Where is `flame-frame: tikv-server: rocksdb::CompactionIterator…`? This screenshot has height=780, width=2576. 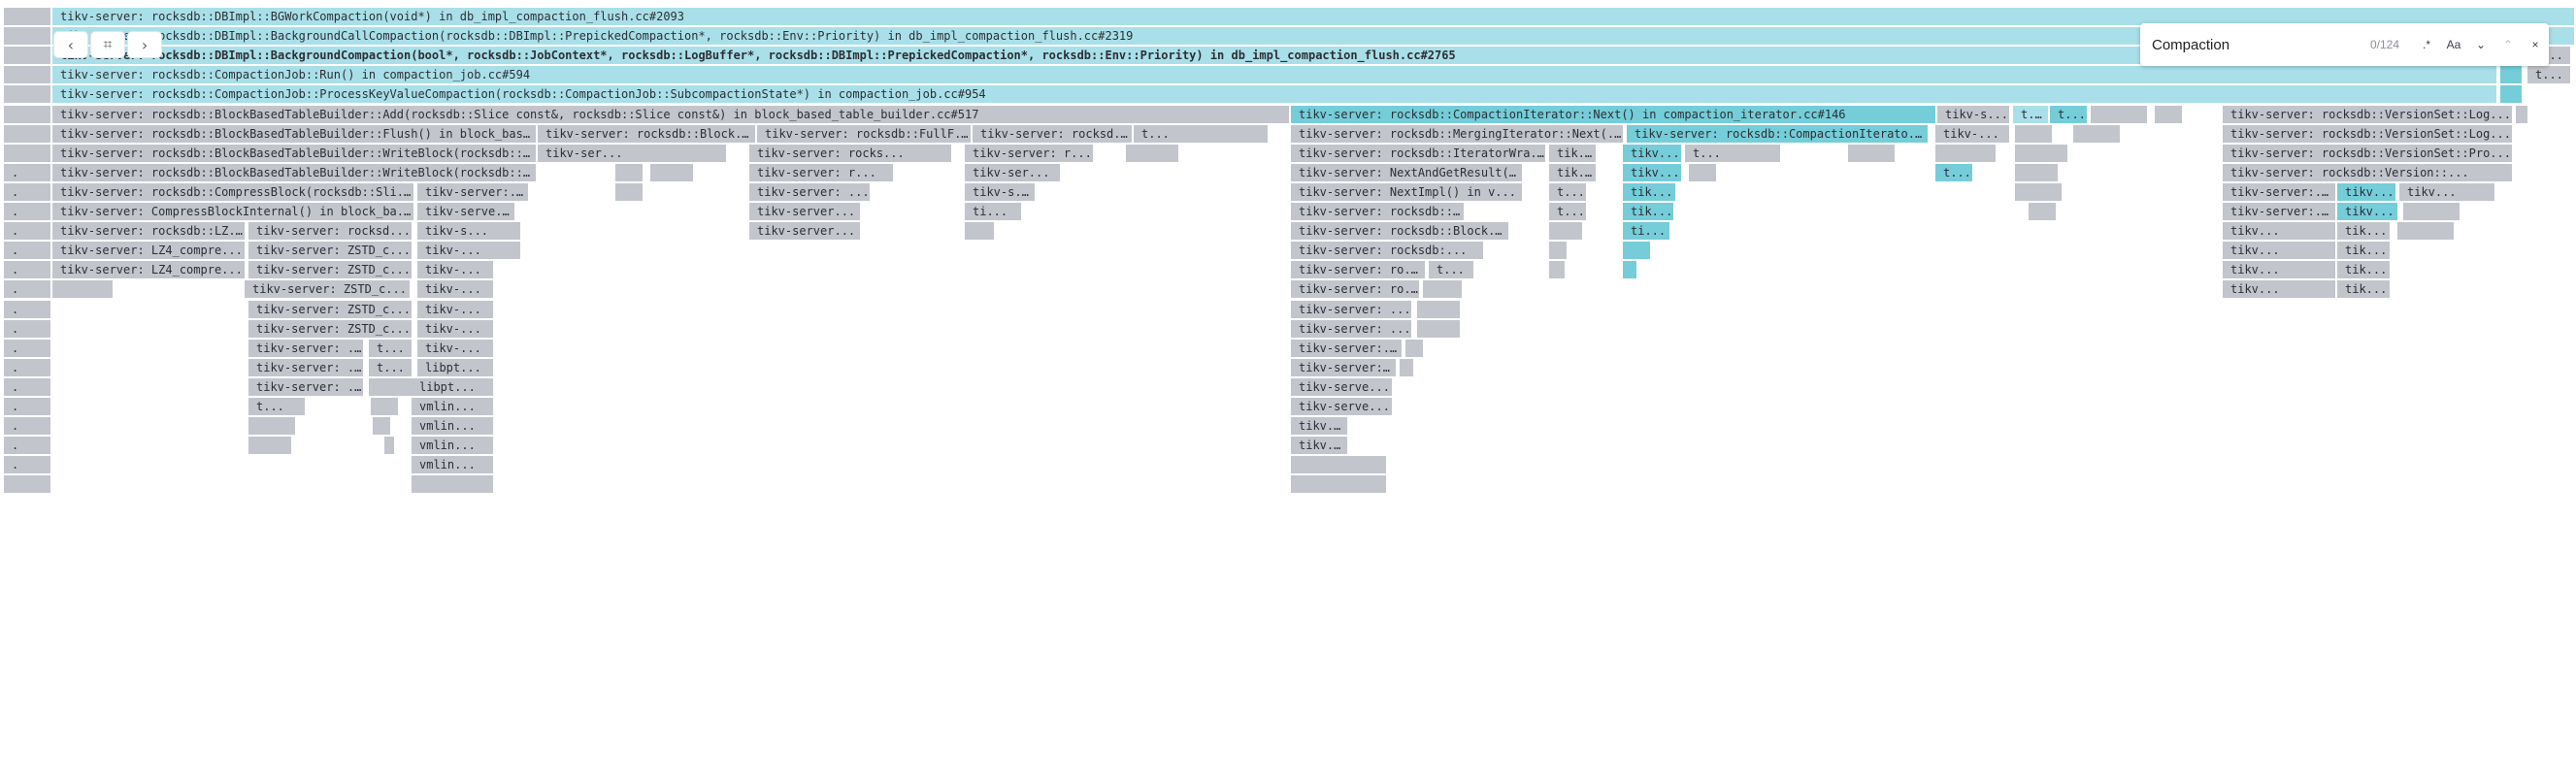
flame-frame: tikv-server: rocksdb::CompactionIterator… is located at coordinates (1614, 114).